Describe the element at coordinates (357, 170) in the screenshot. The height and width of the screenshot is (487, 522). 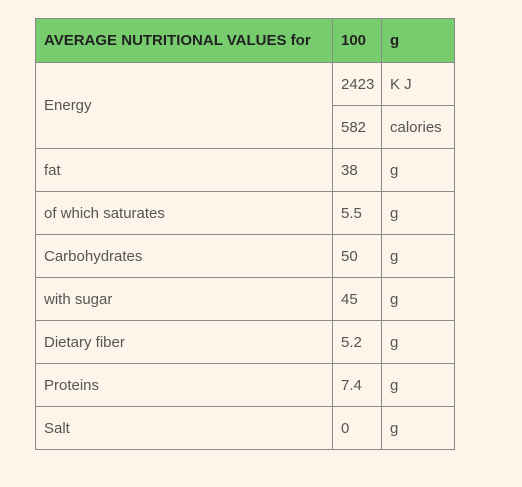
I see `value-cell: 38` at that location.